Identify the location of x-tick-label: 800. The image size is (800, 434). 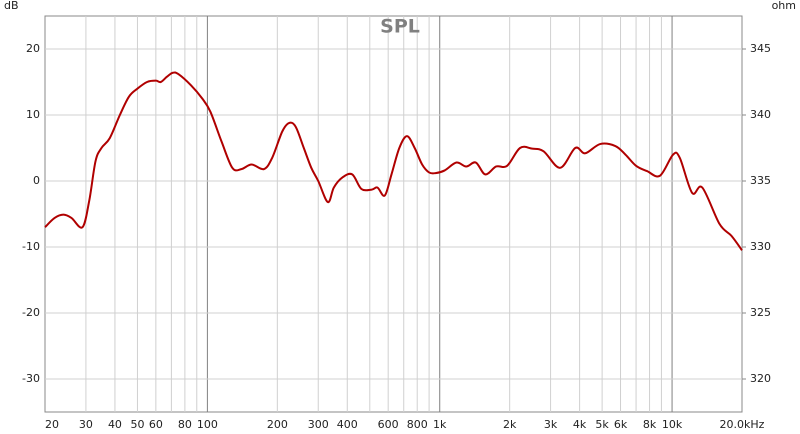
(417, 424).